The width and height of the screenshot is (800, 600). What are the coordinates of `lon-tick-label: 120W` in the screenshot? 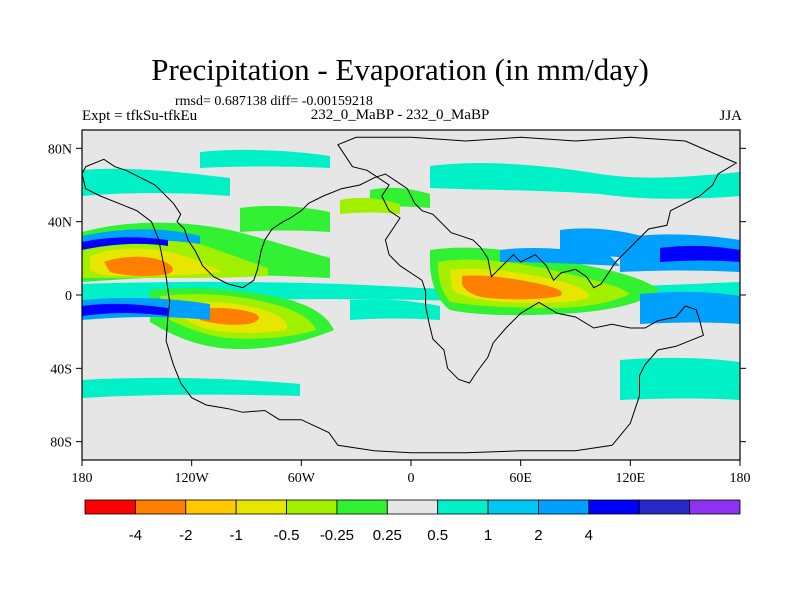 It's located at (192, 478).